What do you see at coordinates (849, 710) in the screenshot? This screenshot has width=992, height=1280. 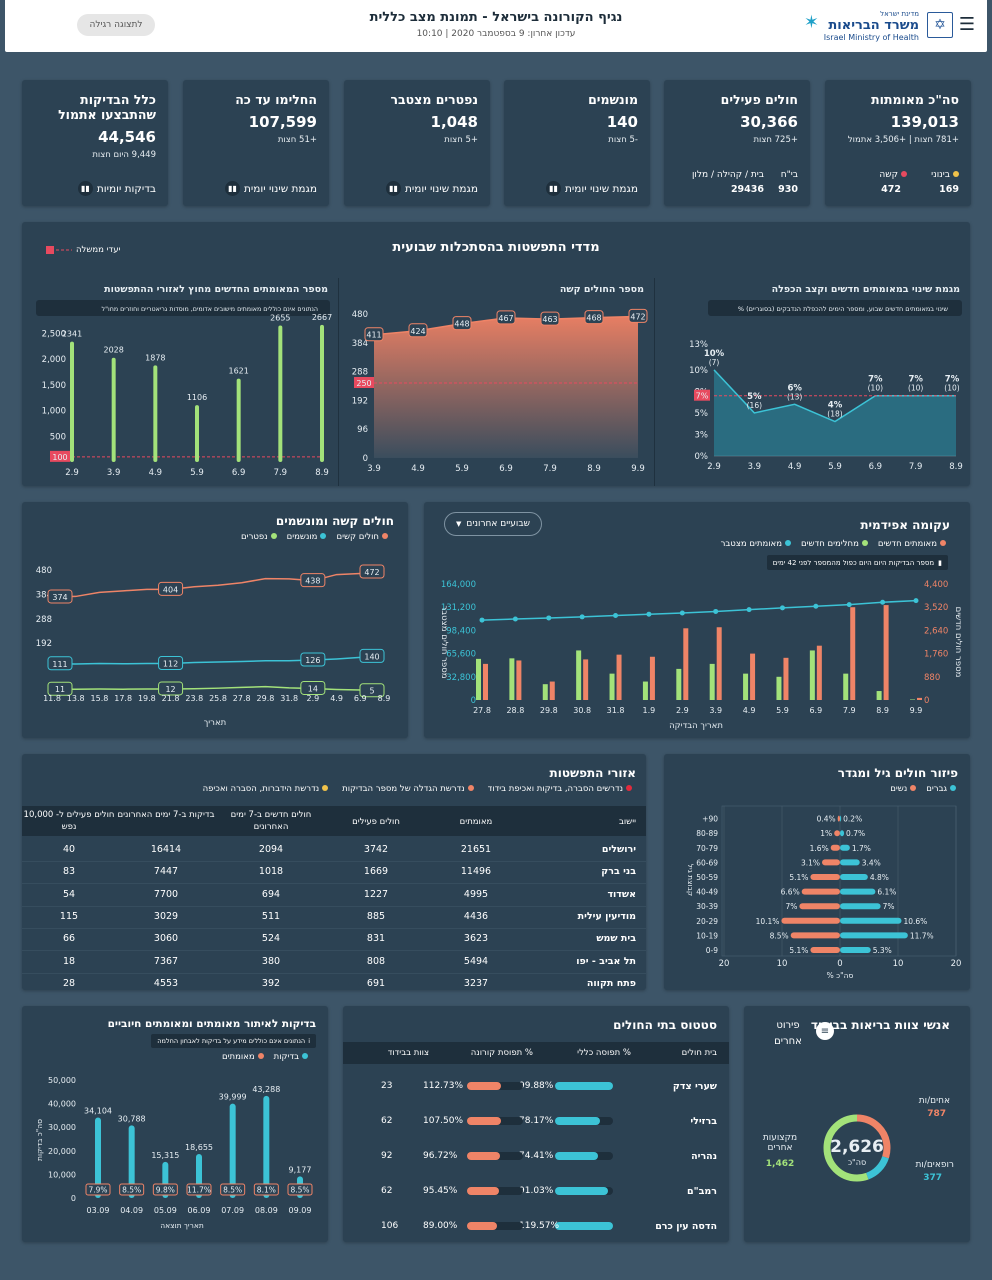 I see `x-tick: 7.9` at bounding box center [849, 710].